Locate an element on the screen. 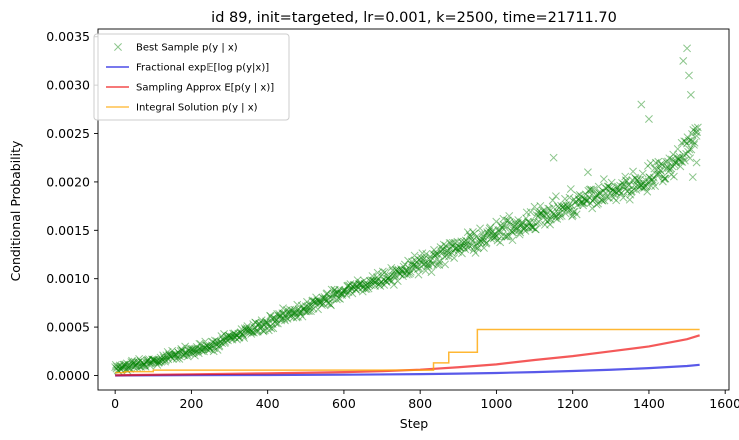 The image size is (739, 440). x-tick-label: 800 is located at coordinates (420, 403).